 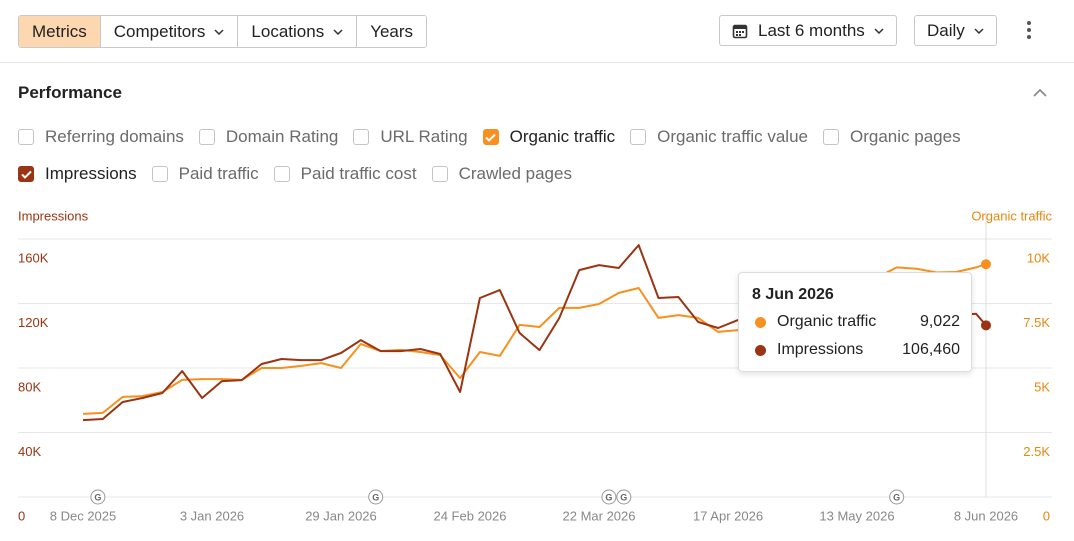 I want to click on tooltip-row: Organic traffic 9,022, so click(x=857, y=322).